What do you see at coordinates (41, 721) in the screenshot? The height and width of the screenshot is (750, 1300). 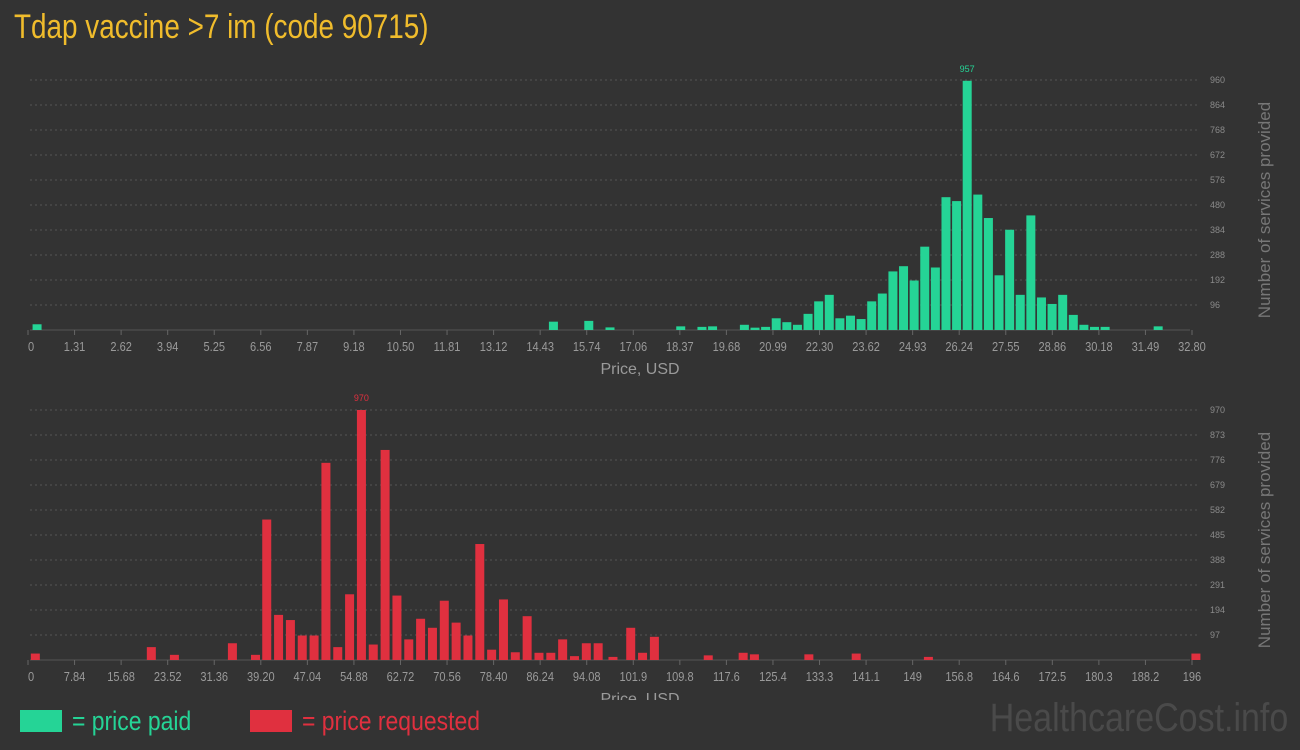 I see `legend-paid-swatch` at bounding box center [41, 721].